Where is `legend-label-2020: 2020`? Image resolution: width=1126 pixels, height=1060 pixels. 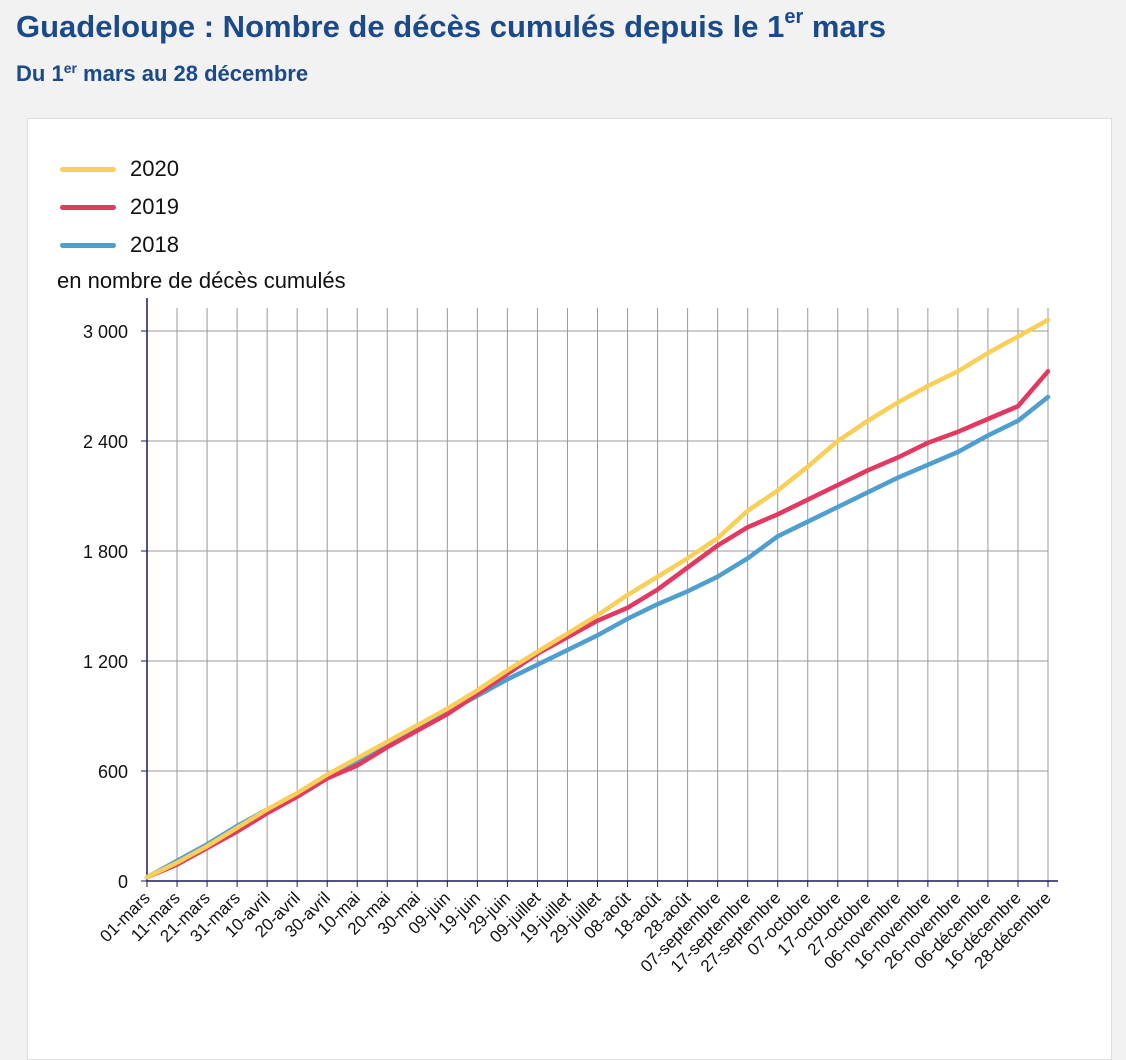
legend-label-2020: 2020 is located at coordinates (154, 168).